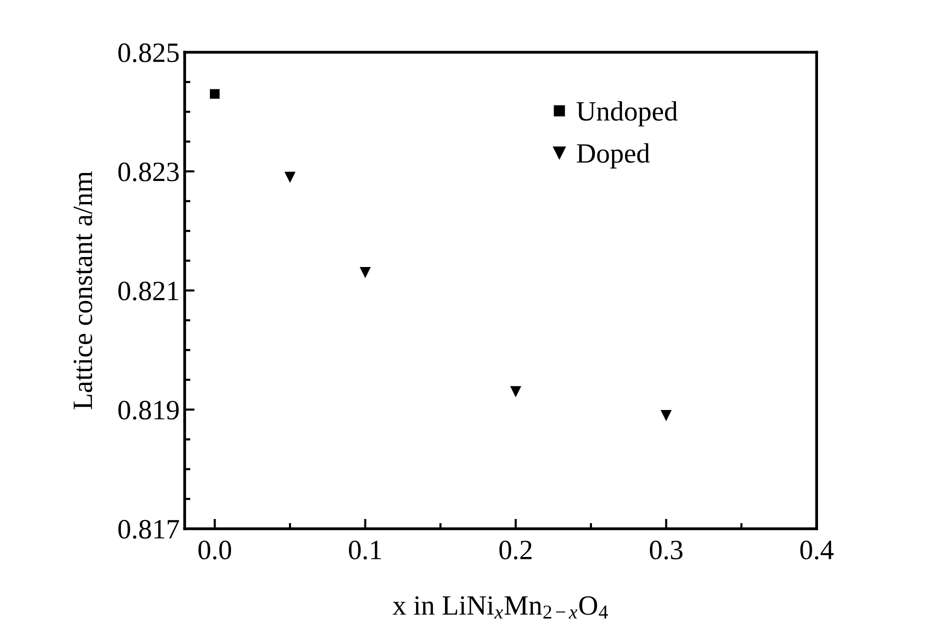  What do you see at coordinates (666, 550) in the screenshot?
I see `x-tick-label: 0.3` at bounding box center [666, 550].